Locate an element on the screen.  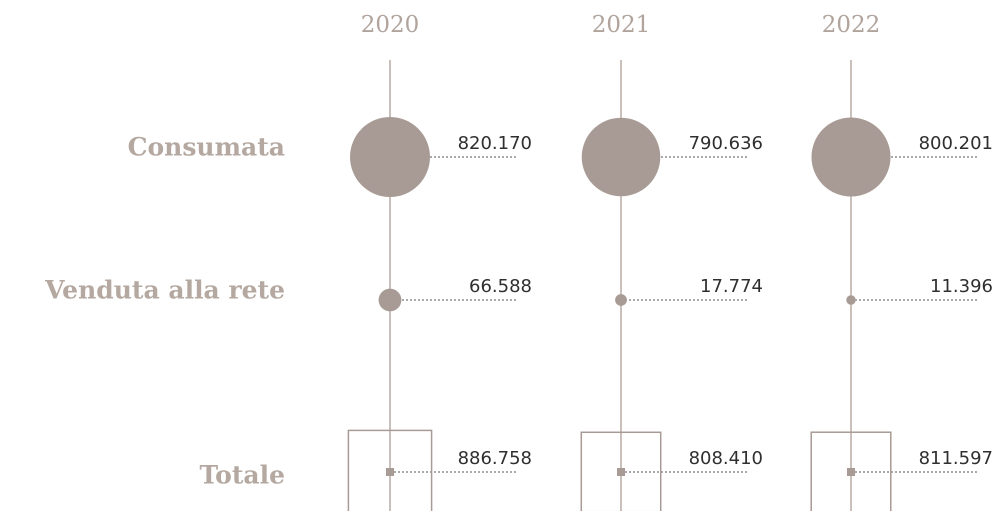
value-label: 790.636 is located at coordinates (726, 143).